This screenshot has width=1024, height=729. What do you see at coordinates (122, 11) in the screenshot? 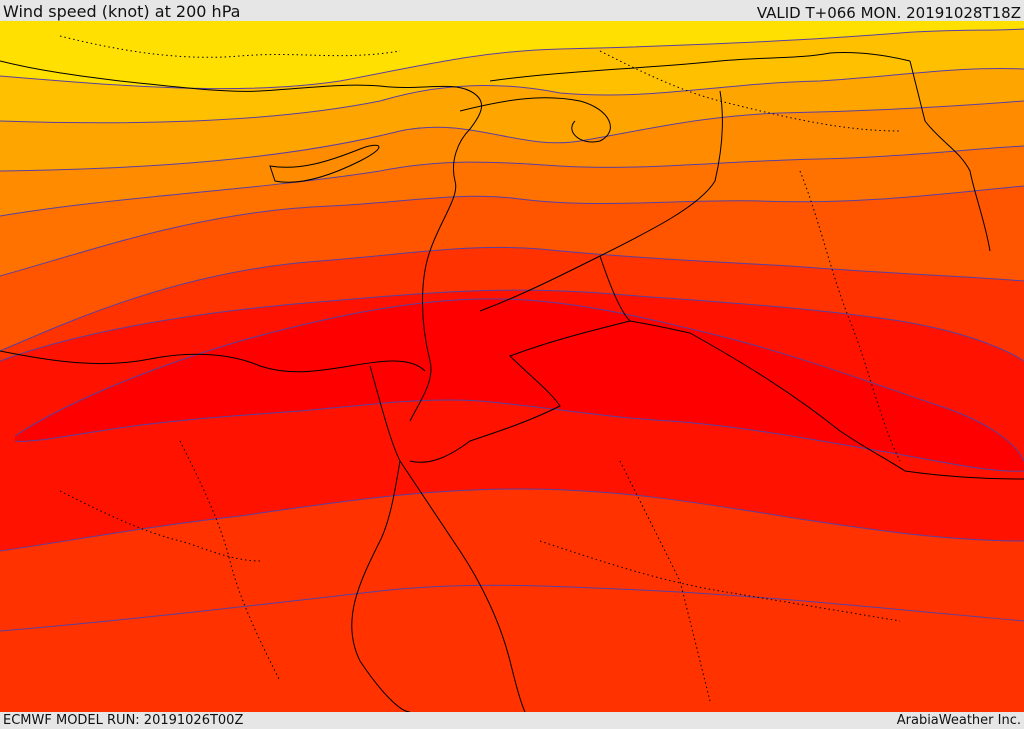
I see `chart-title: Wind speed (knot) at 200 hPa` at bounding box center [122, 11].